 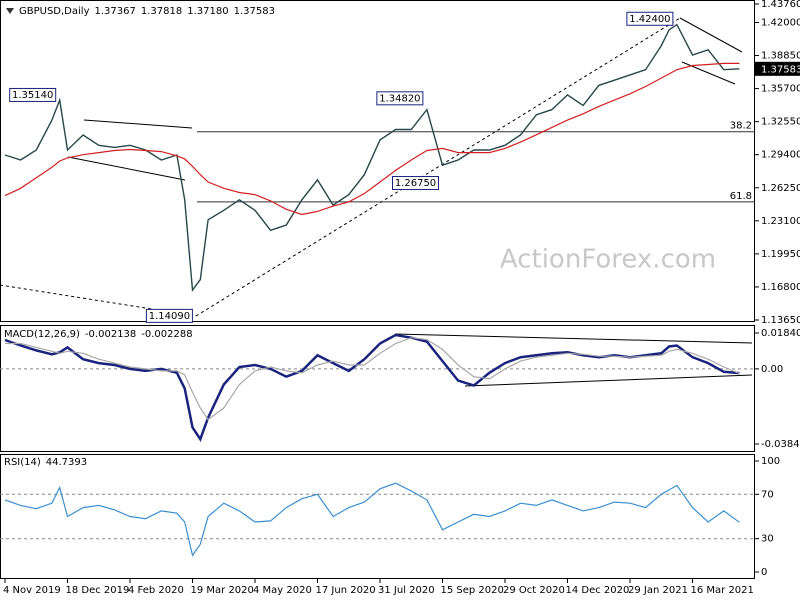 I want to click on x-tick-label: 4 Nov 2019, so click(x=32, y=590).